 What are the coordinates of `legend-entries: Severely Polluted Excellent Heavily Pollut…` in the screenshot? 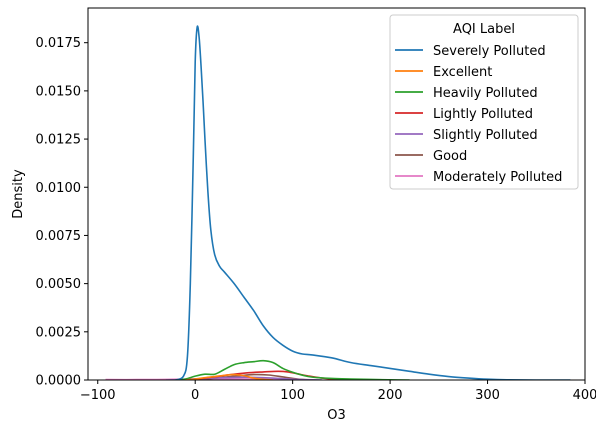 It's located at (478, 114).